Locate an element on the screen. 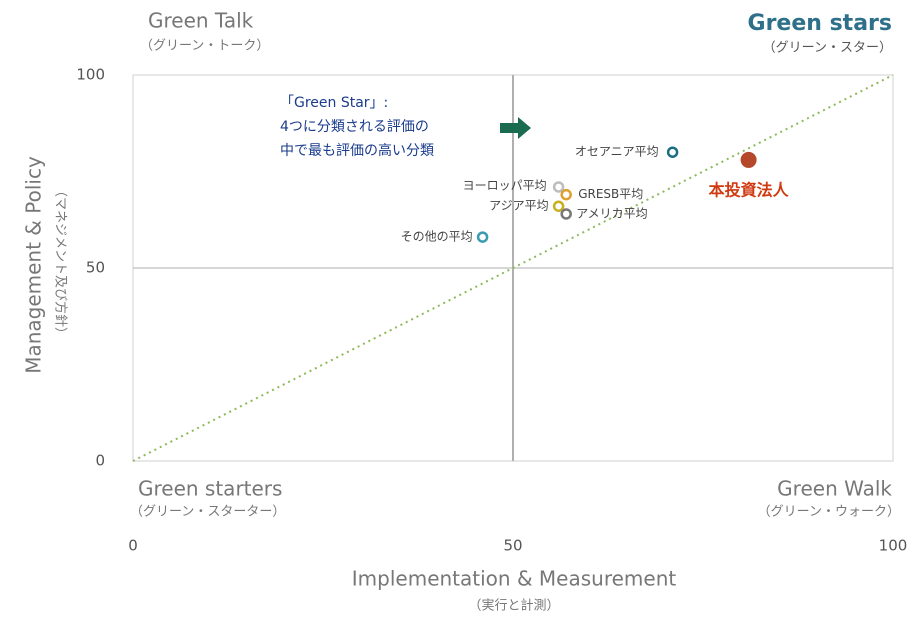 This screenshot has width=914, height=623. y-tick-label: 50 is located at coordinates (95, 268).